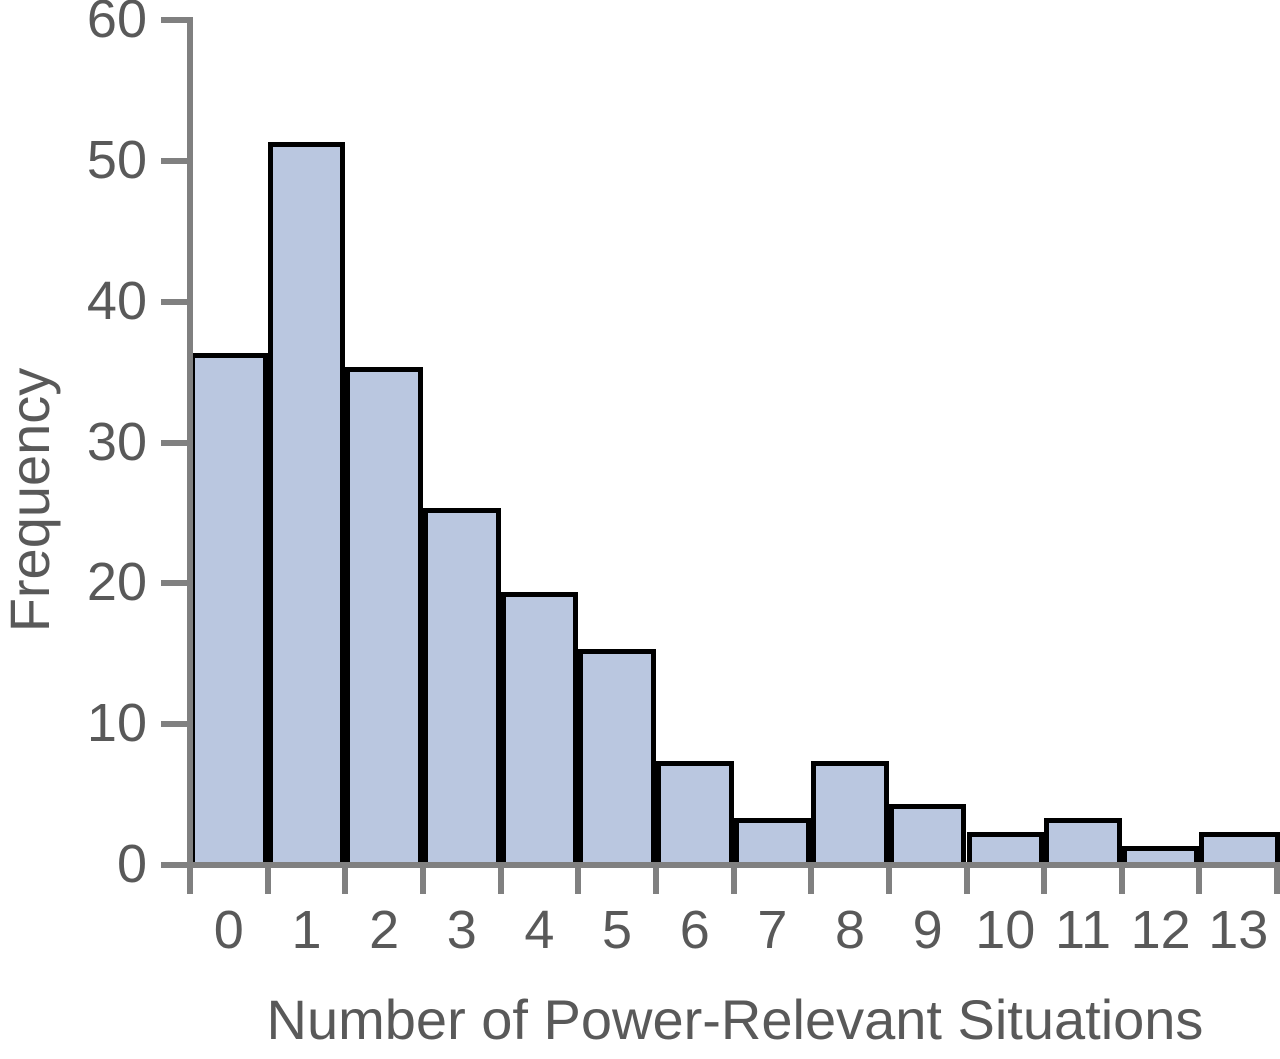 This screenshot has height=1059, width=1280. What do you see at coordinates (116, 300) in the screenshot?
I see `y-tick-label: 40` at bounding box center [116, 300].